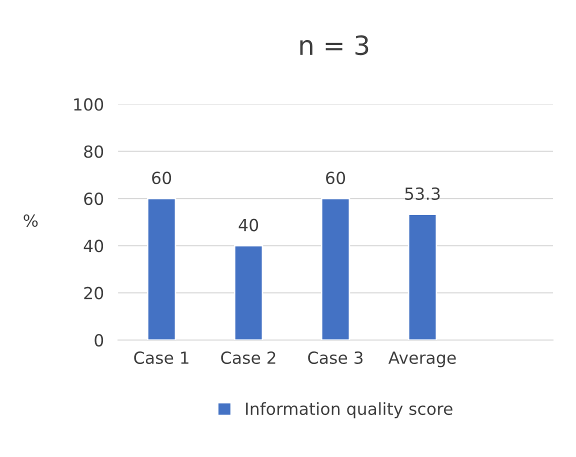  I want to click on x-tick-label: Case 1, so click(161, 357).